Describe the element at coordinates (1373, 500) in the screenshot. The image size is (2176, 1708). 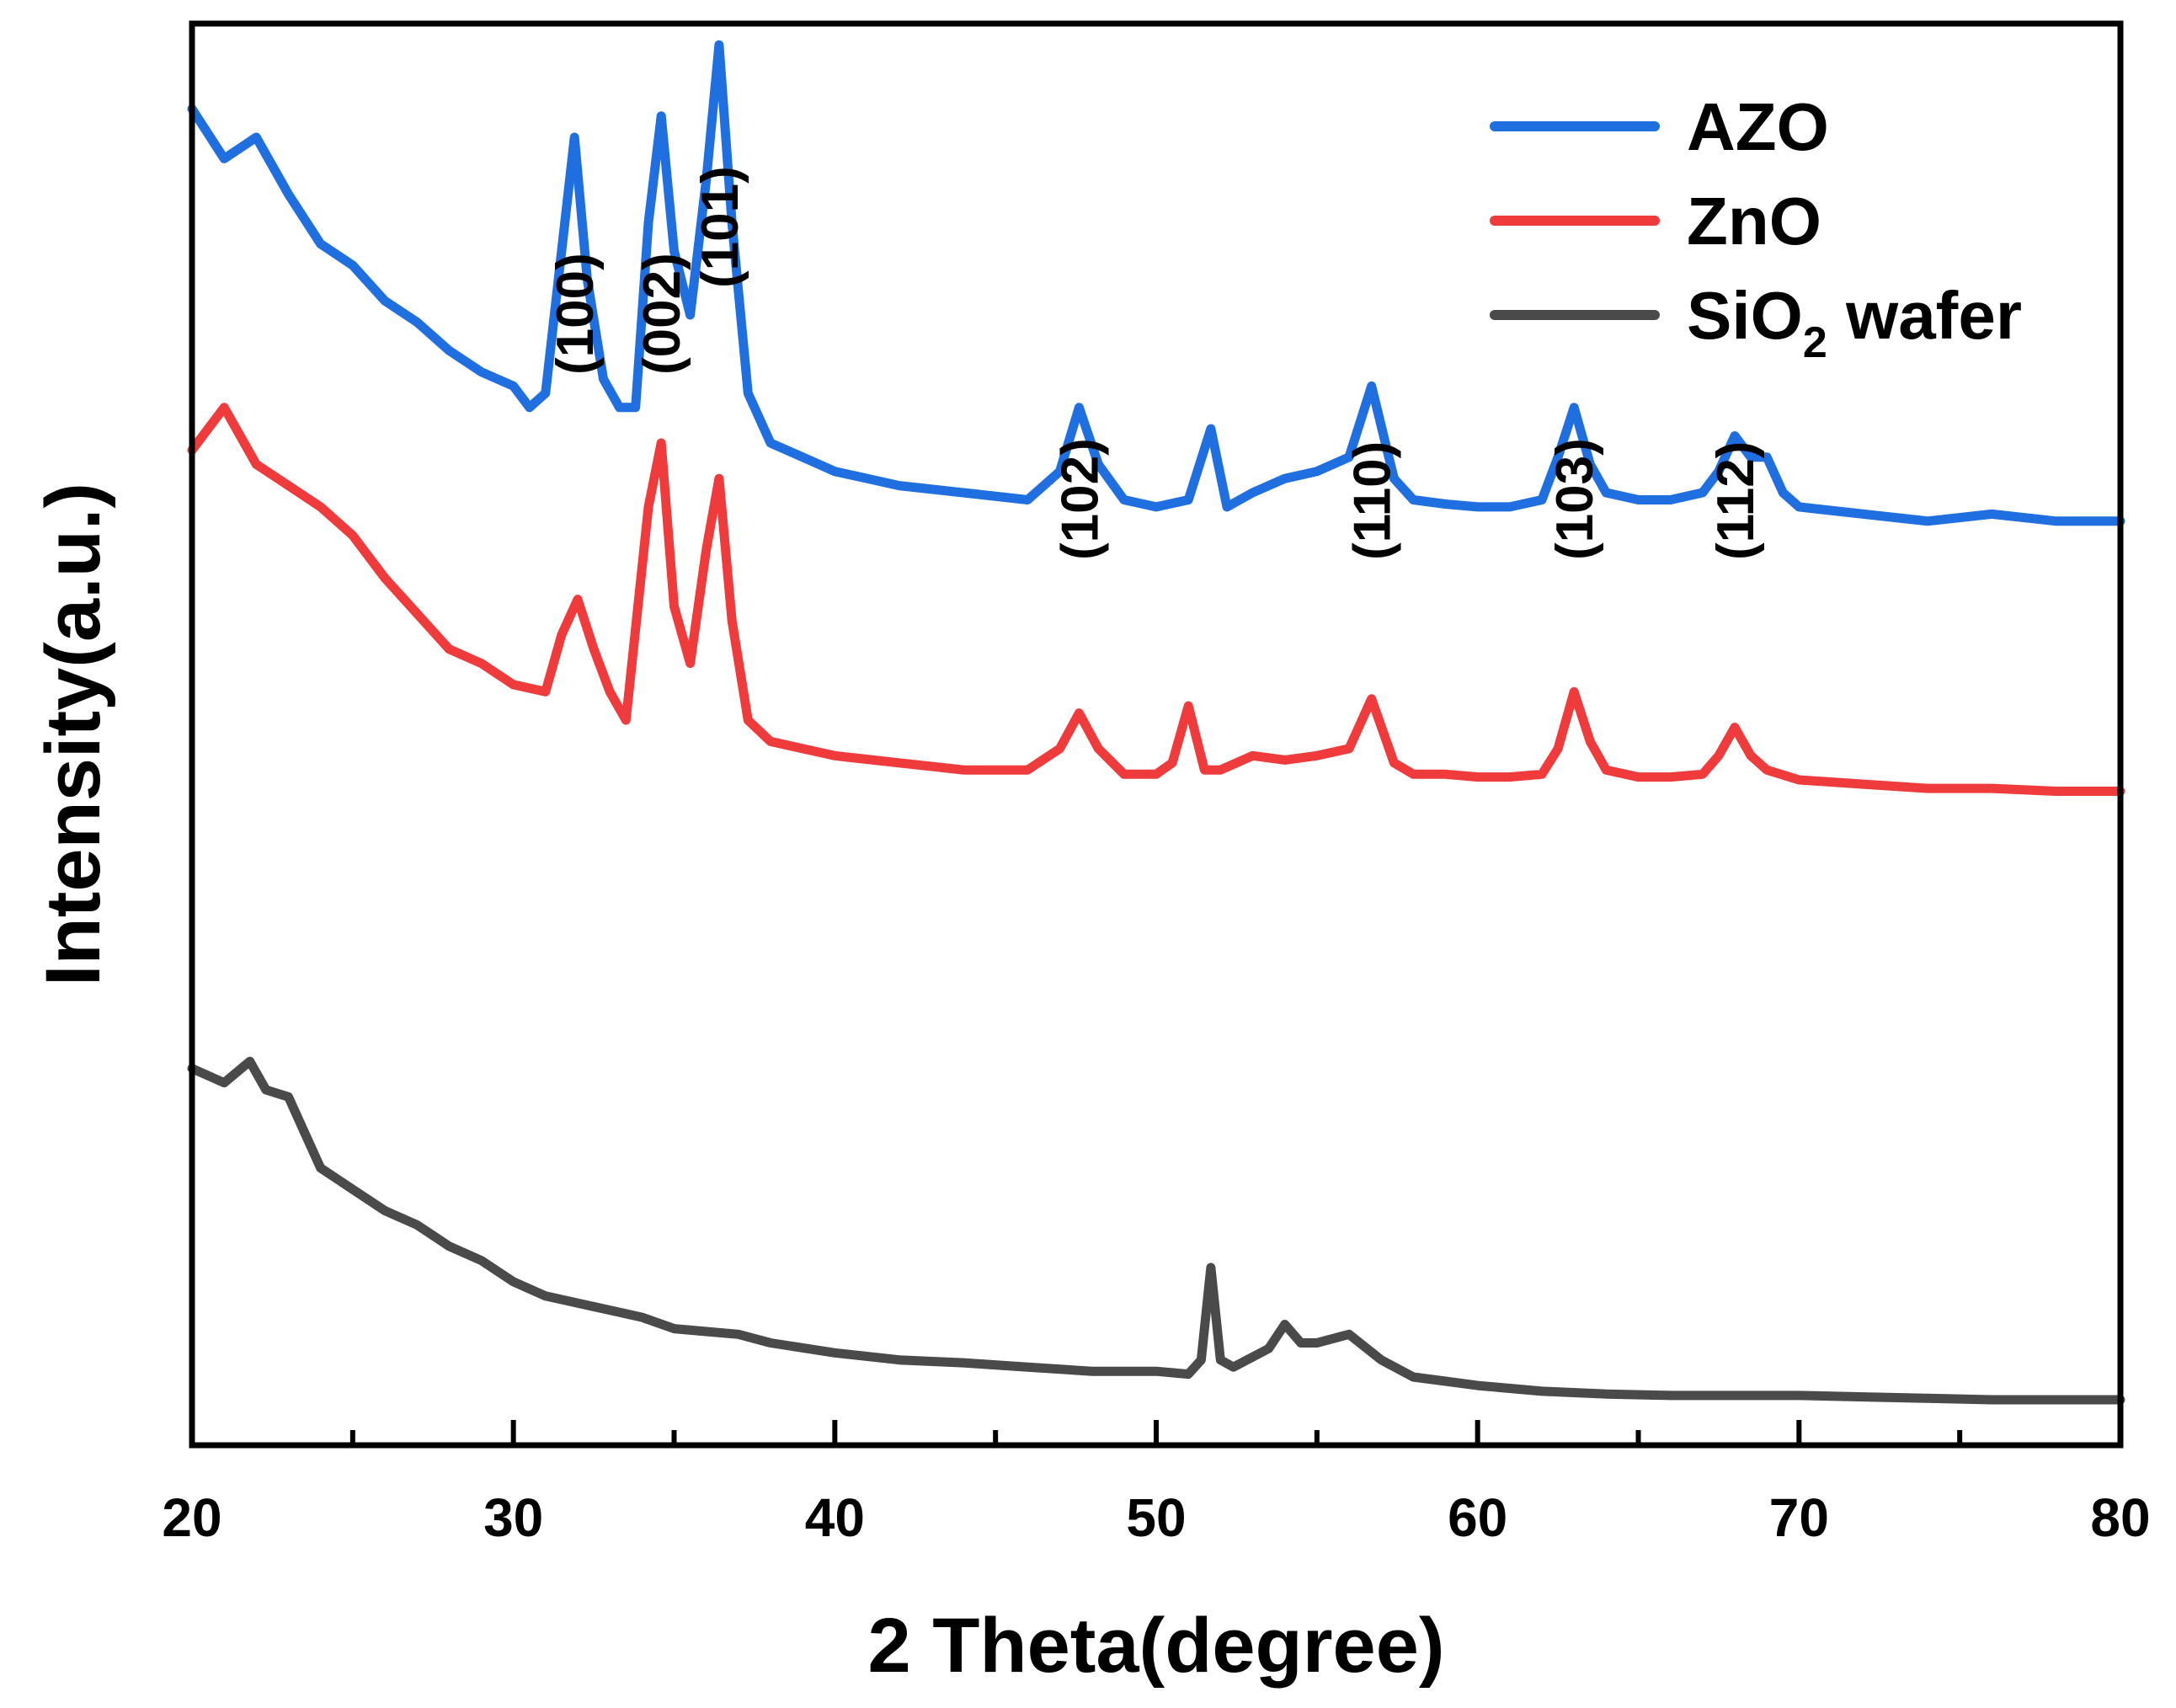
I see `peak-label-110: (110)` at that location.